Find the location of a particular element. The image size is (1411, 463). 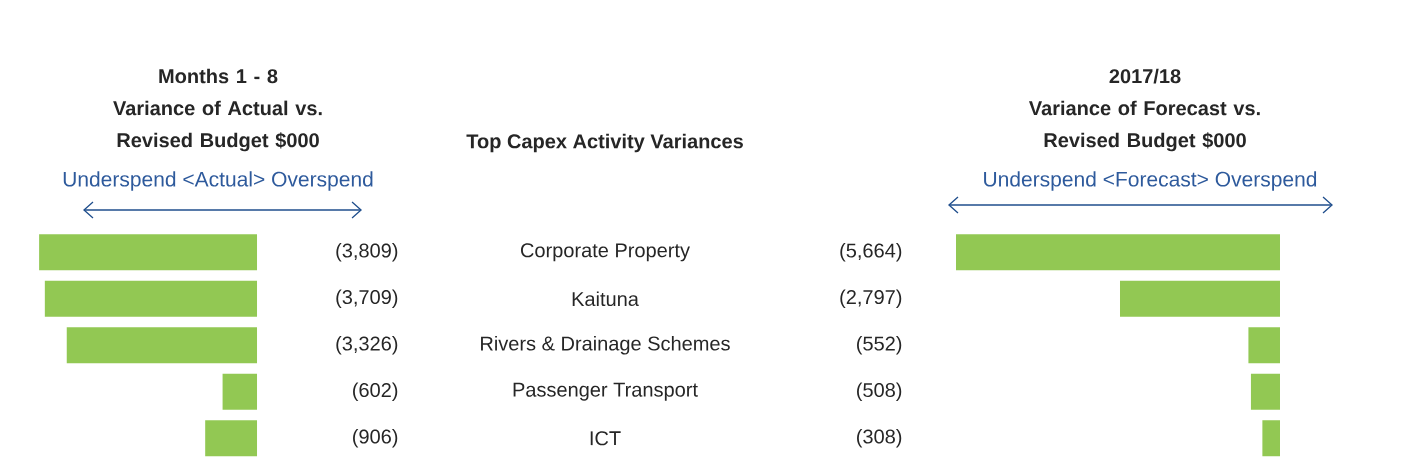

y-tick-label: Kaituna is located at coordinates (605, 299).